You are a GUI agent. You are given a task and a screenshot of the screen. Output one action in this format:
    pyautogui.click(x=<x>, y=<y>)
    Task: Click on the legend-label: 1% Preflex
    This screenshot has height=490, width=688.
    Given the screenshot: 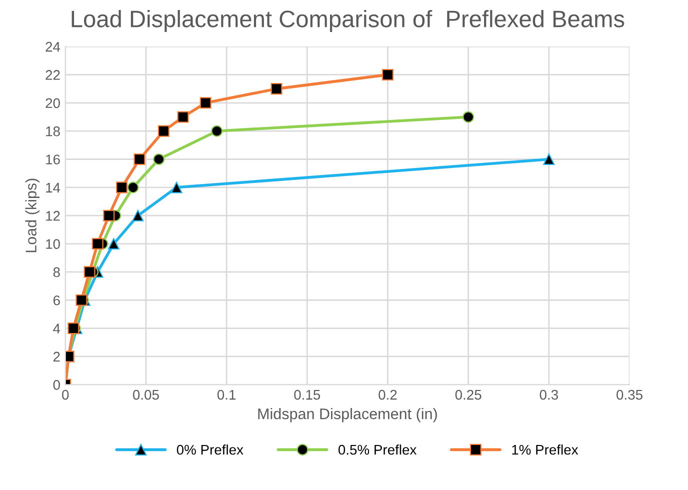 What is the action you would take?
    pyautogui.click(x=545, y=449)
    